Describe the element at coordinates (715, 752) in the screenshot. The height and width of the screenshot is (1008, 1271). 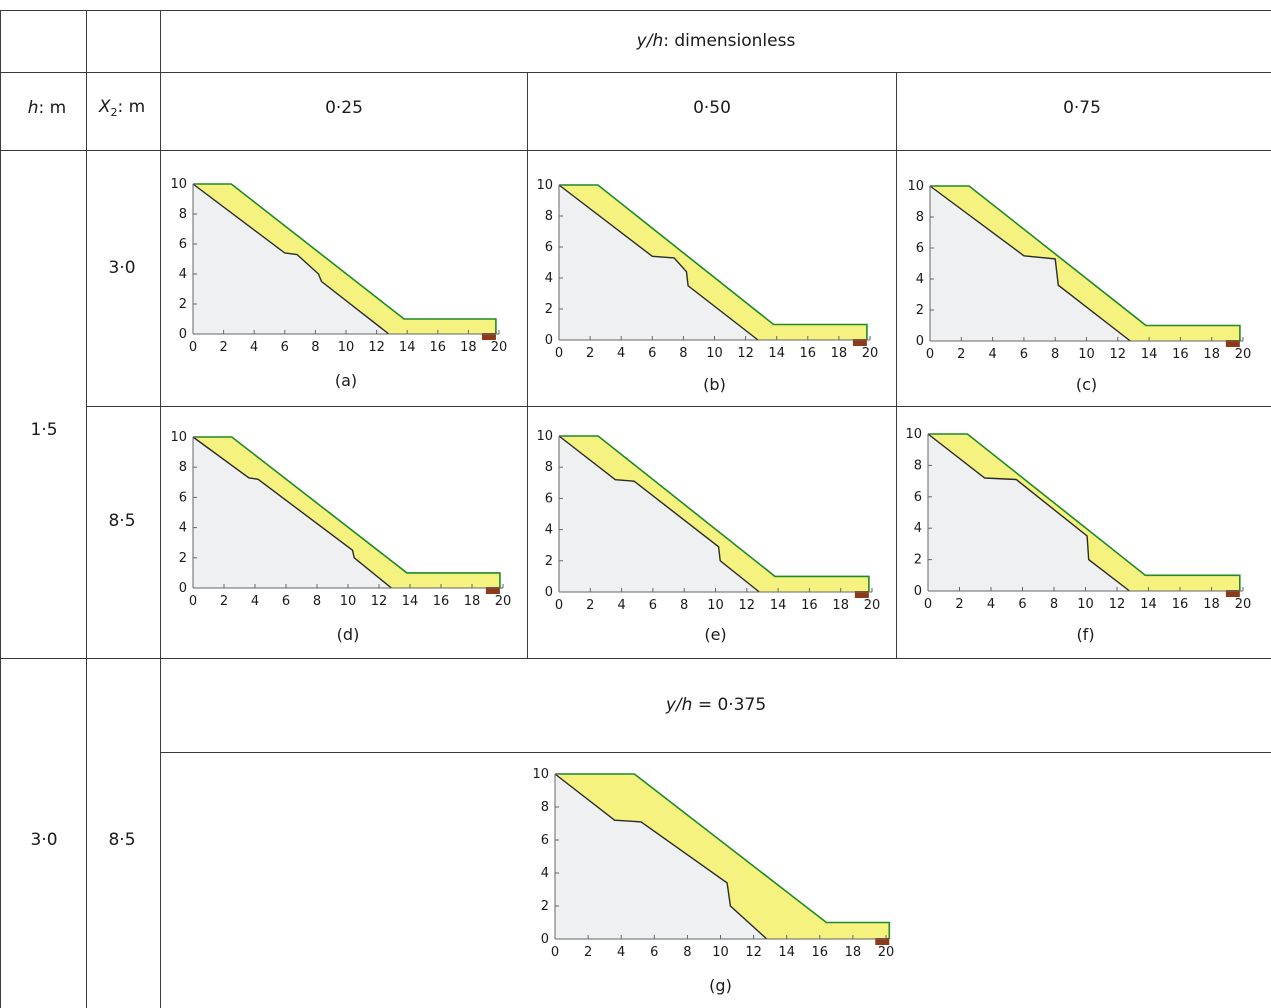
I see `special-label-divider` at that location.